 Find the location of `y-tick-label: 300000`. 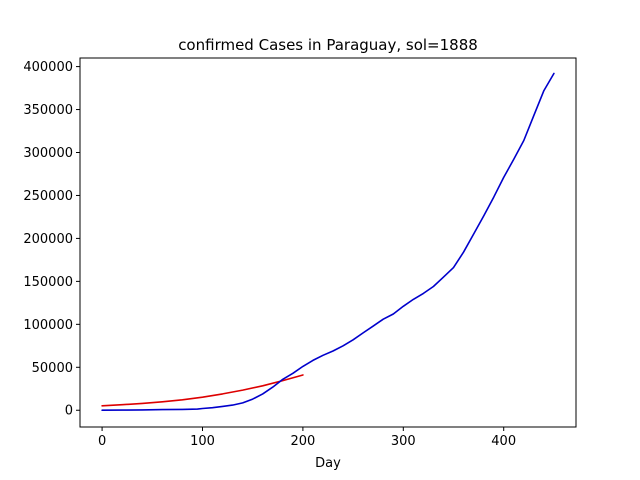

y-tick-label: 300000 is located at coordinates (48, 153).